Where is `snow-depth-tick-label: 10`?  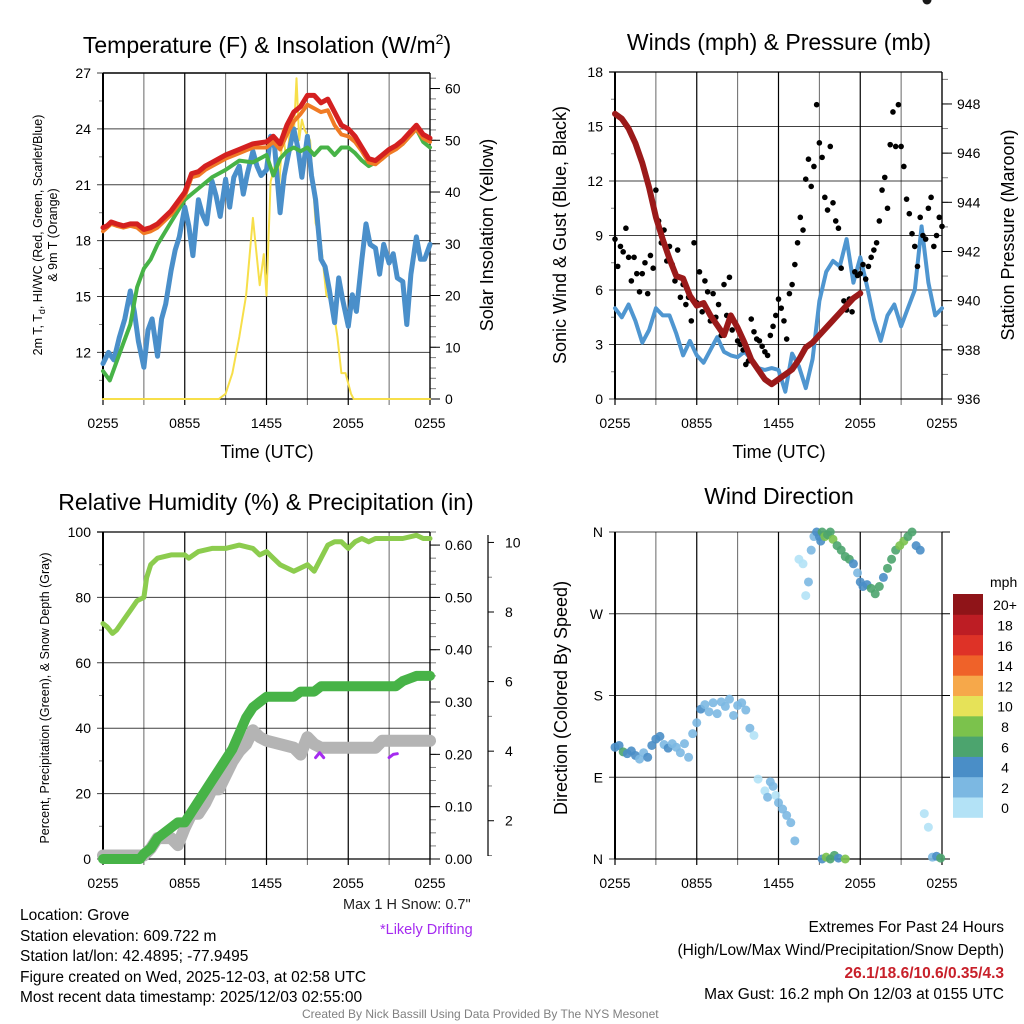
snow-depth-tick-label: 10 is located at coordinates (513, 542).